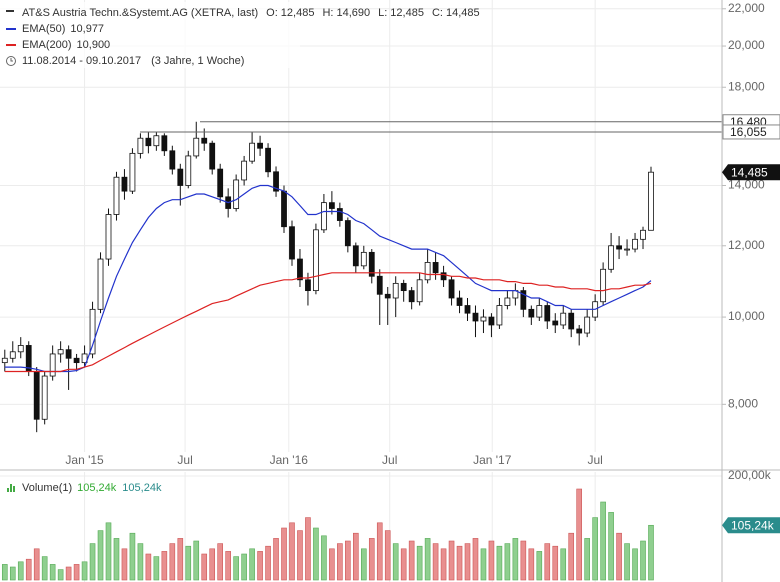 This screenshot has width=780, height=582. What do you see at coordinates (11, 29) in the screenshot?
I see `legend-swatch` at bounding box center [11, 29].